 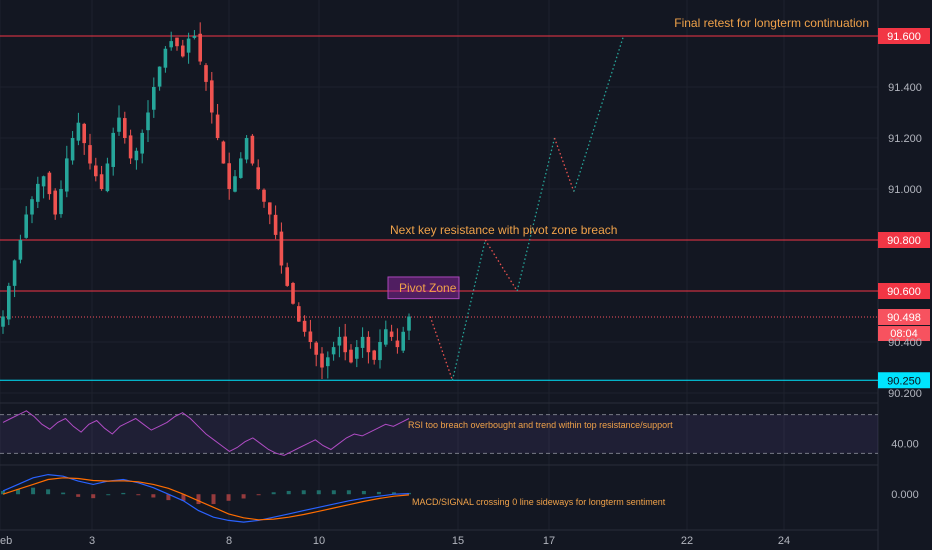 I want to click on macd-pane, so click(x=206, y=498).